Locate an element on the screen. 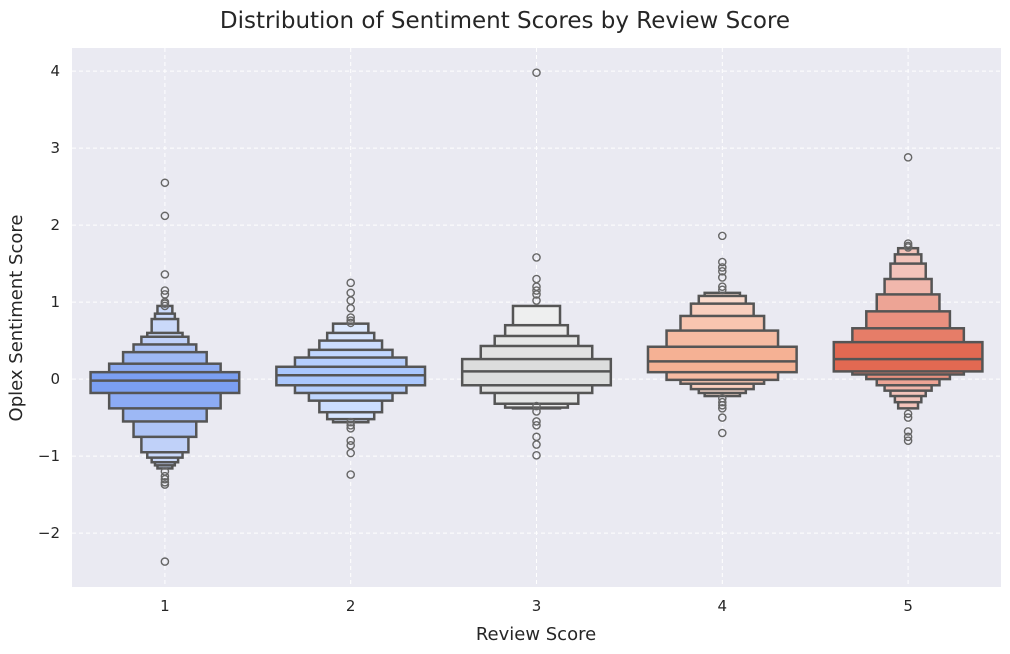  y-tick-label: 3 is located at coordinates (55, 148).